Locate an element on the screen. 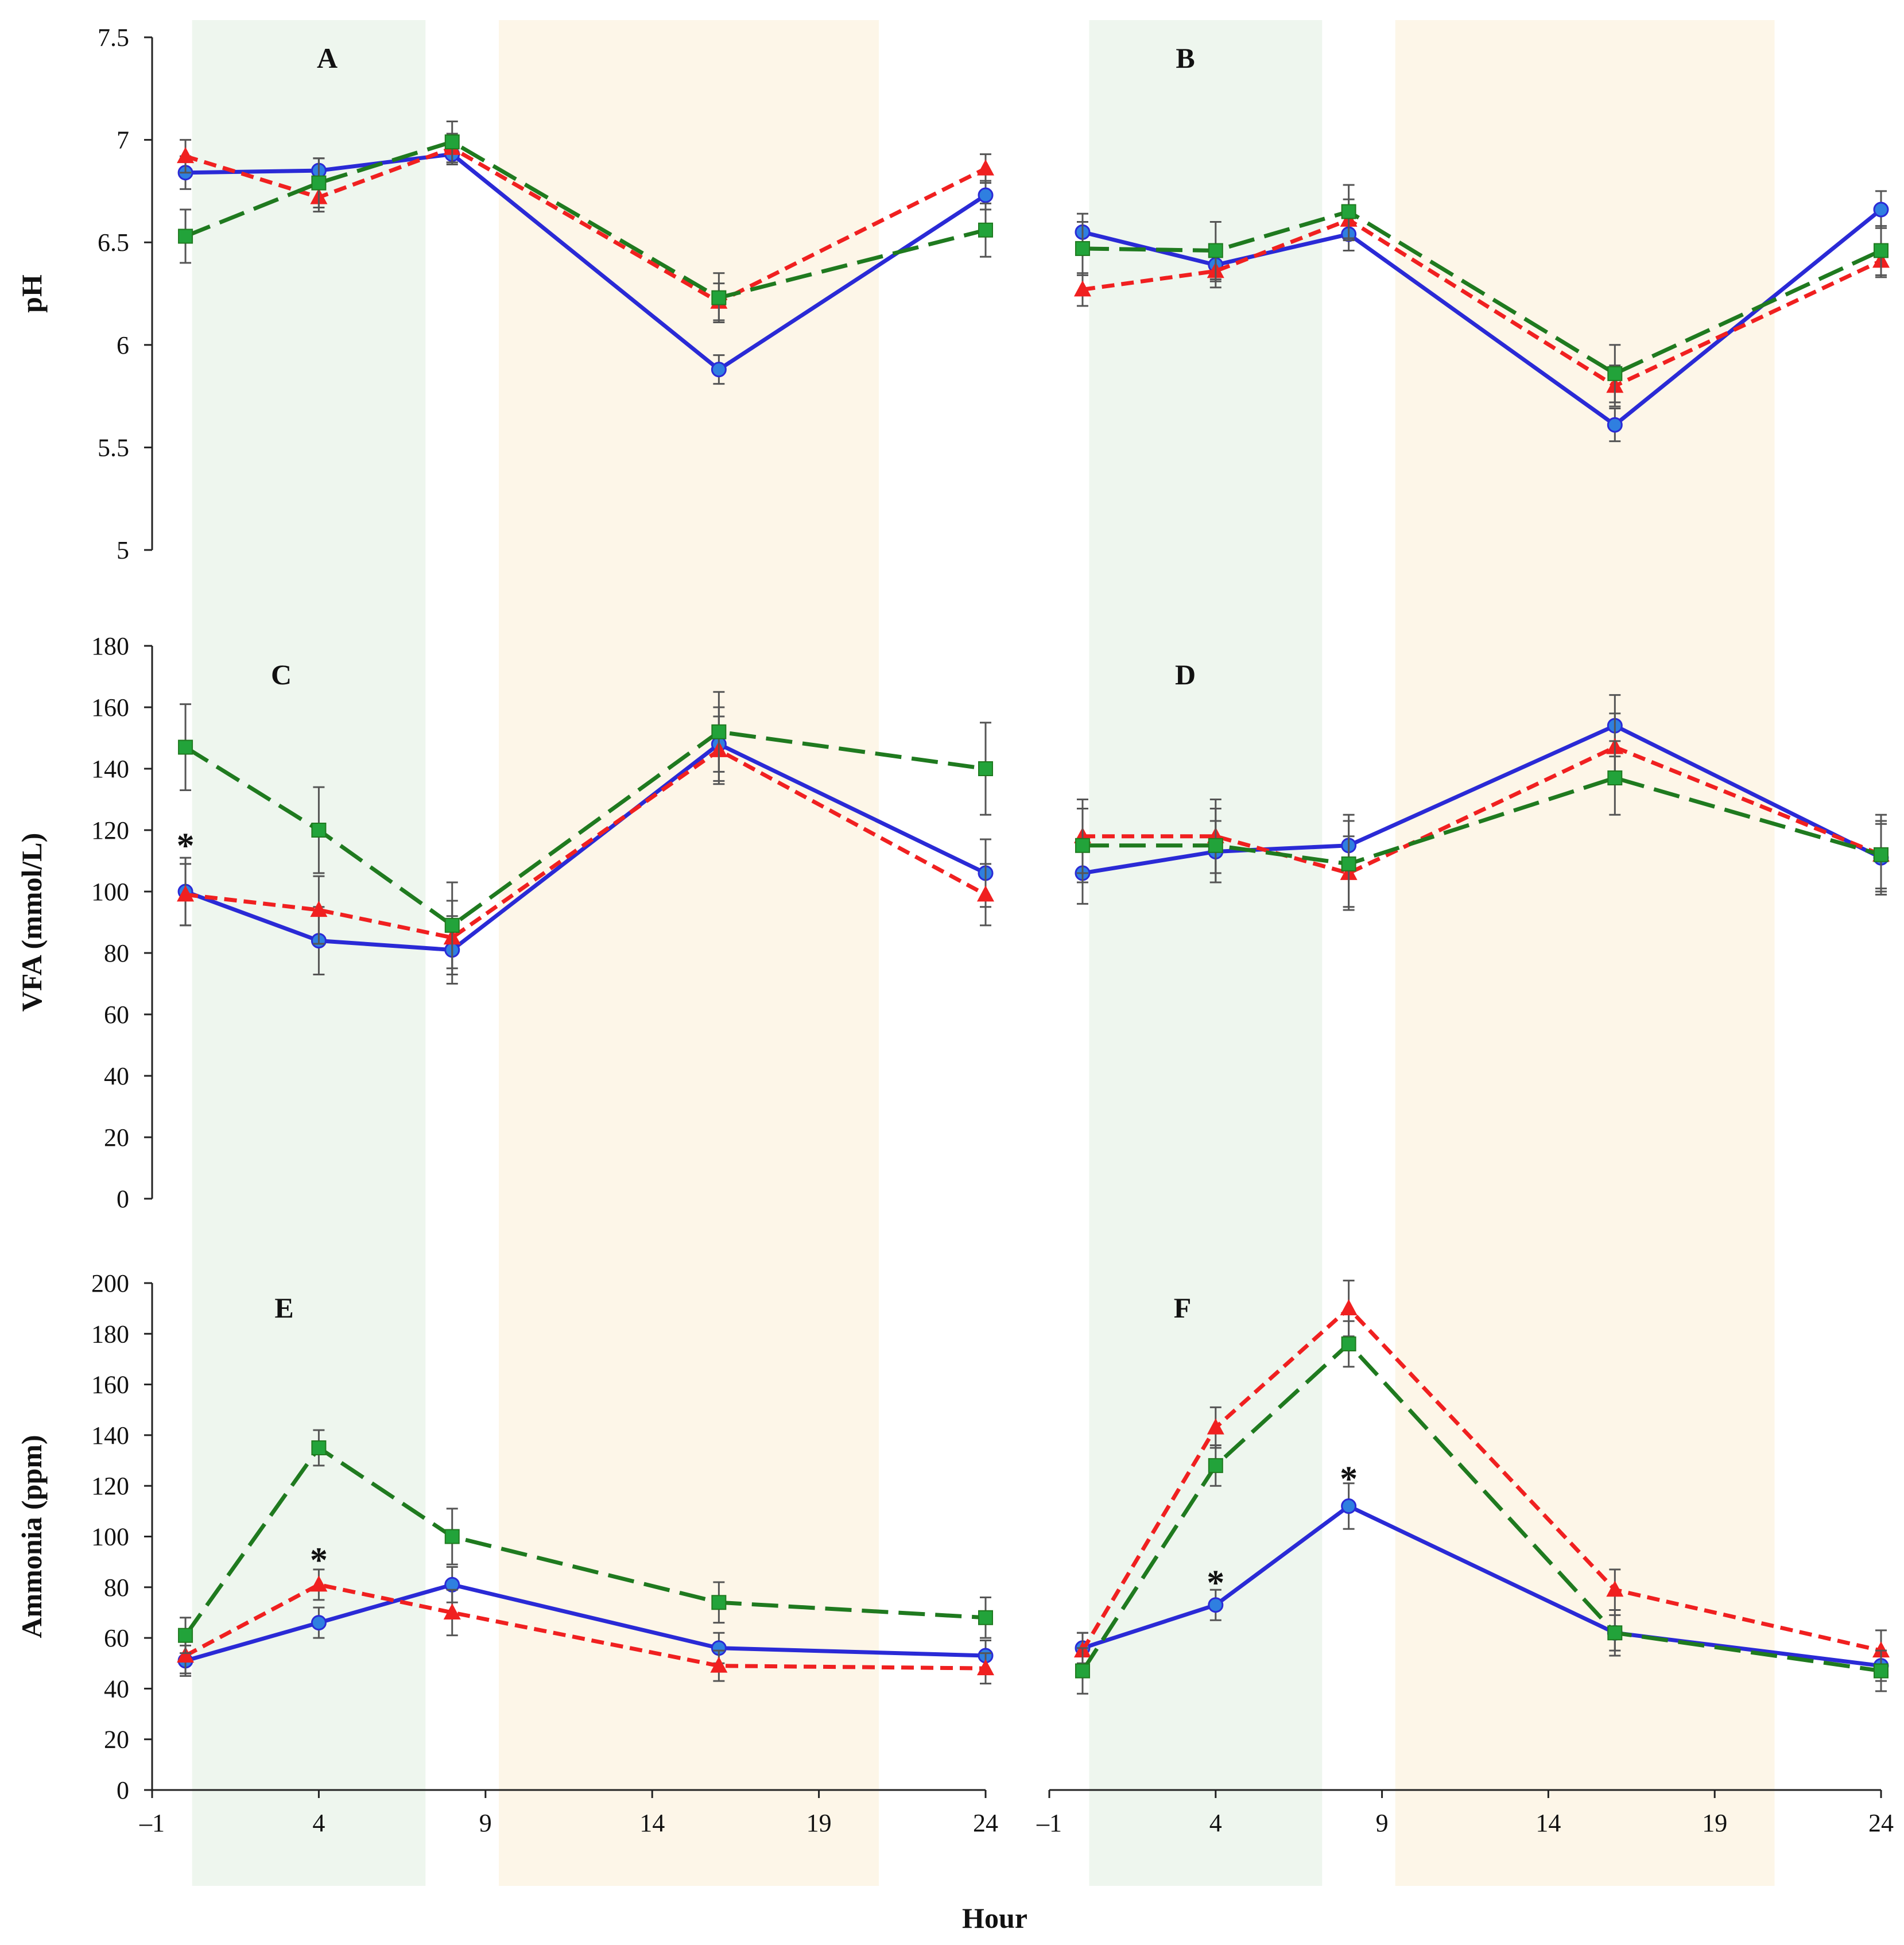 Image resolution: width=1904 pixels, height=1945 pixels. y-tick-label-E: 160 is located at coordinates (110, 1385).